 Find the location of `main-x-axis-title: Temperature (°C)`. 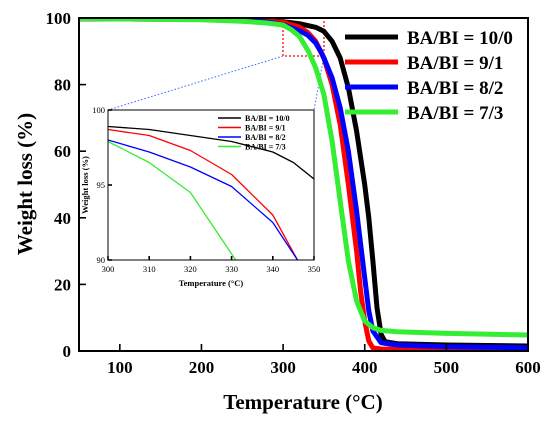

main-x-axis-title: Temperature (°C) is located at coordinates (302, 402).